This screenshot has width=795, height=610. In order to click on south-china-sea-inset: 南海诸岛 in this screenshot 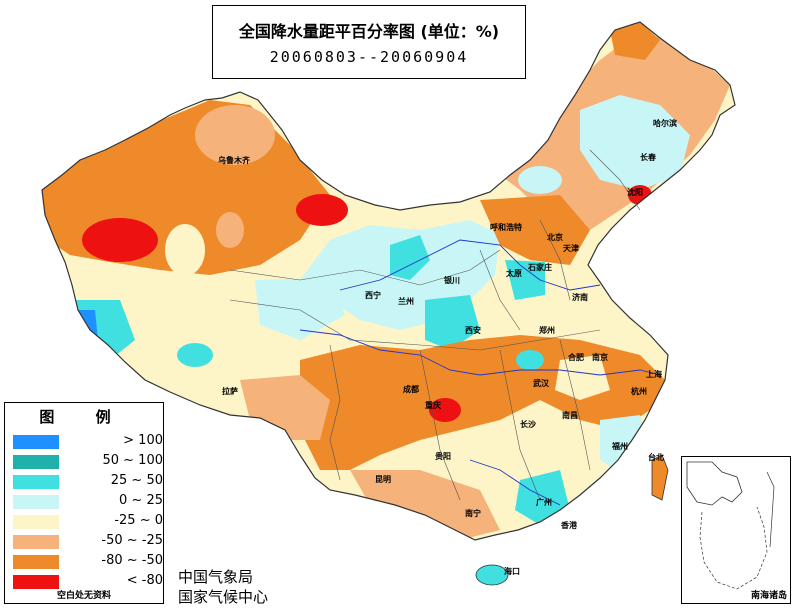, I will do `click(736, 530)`.